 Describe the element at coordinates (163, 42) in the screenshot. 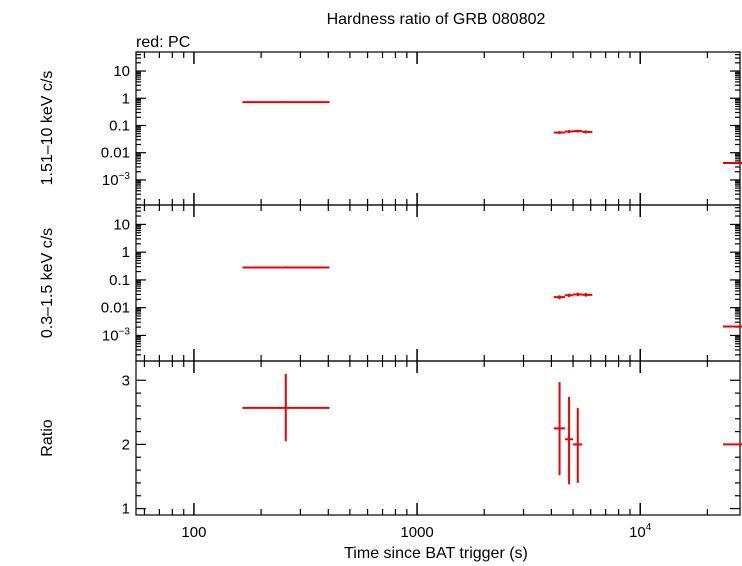

I see `chart-subtitle: red: PC` at that location.